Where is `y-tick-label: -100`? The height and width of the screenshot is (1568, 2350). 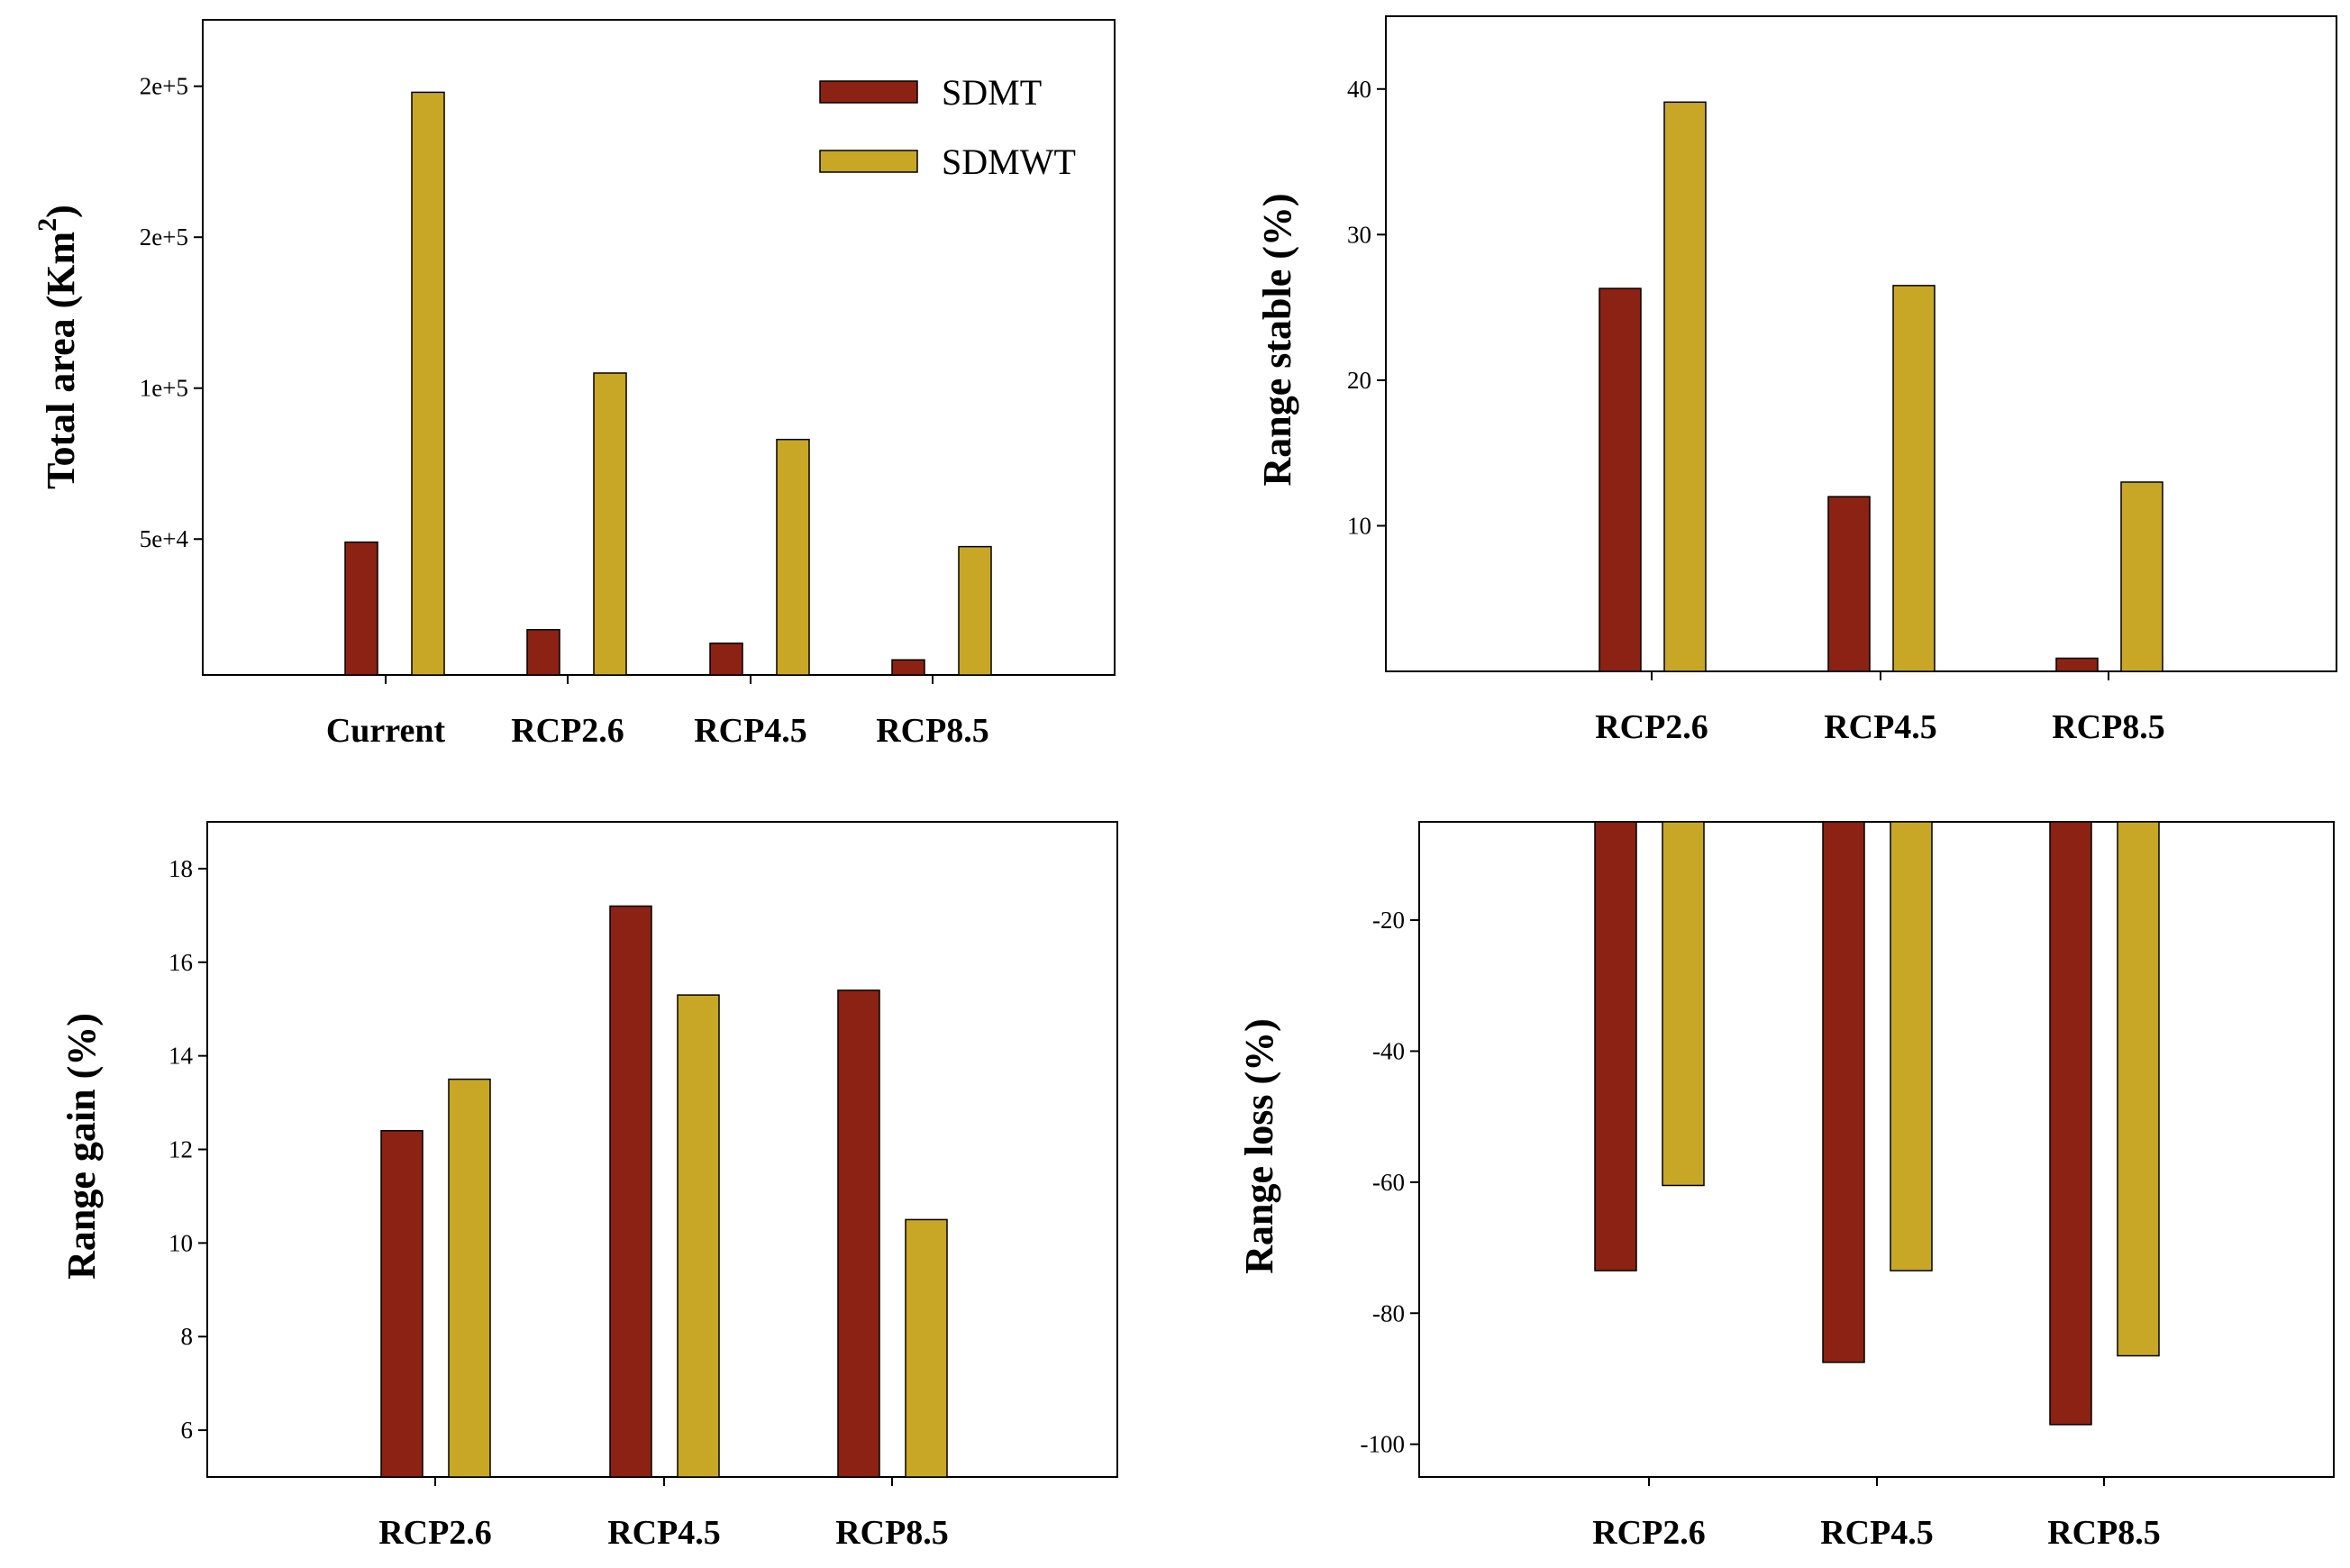
y-tick-label: -100 is located at coordinates (1383, 1444).